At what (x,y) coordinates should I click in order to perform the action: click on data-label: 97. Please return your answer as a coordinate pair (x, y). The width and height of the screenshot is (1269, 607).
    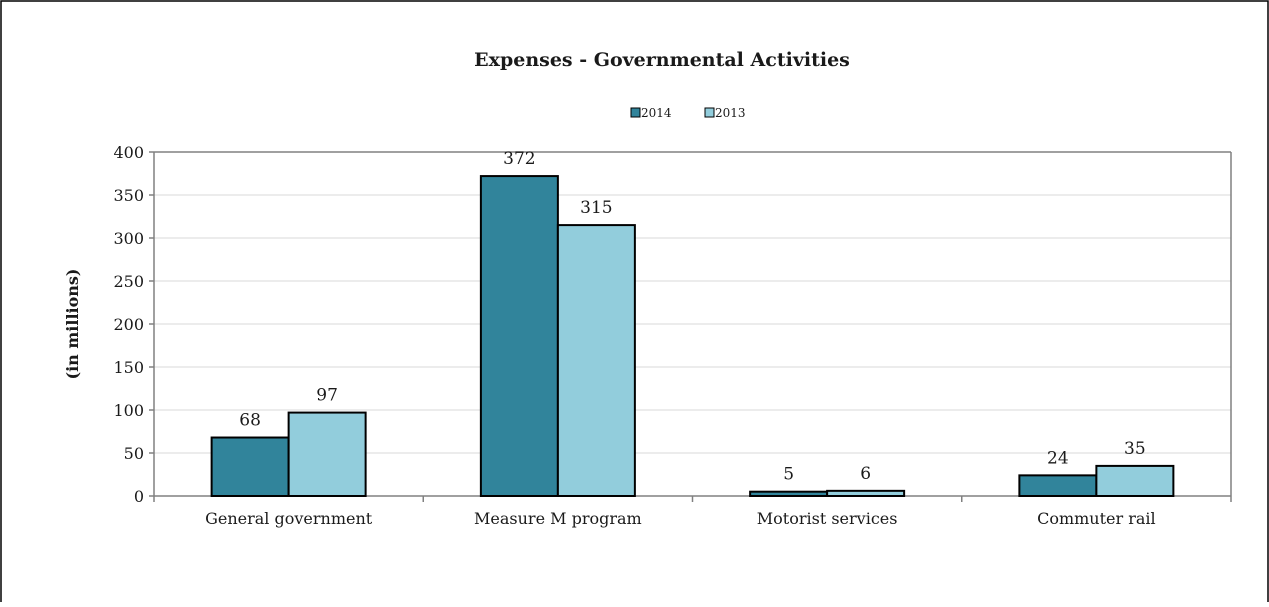
    Looking at the image, I should click on (327, 396).